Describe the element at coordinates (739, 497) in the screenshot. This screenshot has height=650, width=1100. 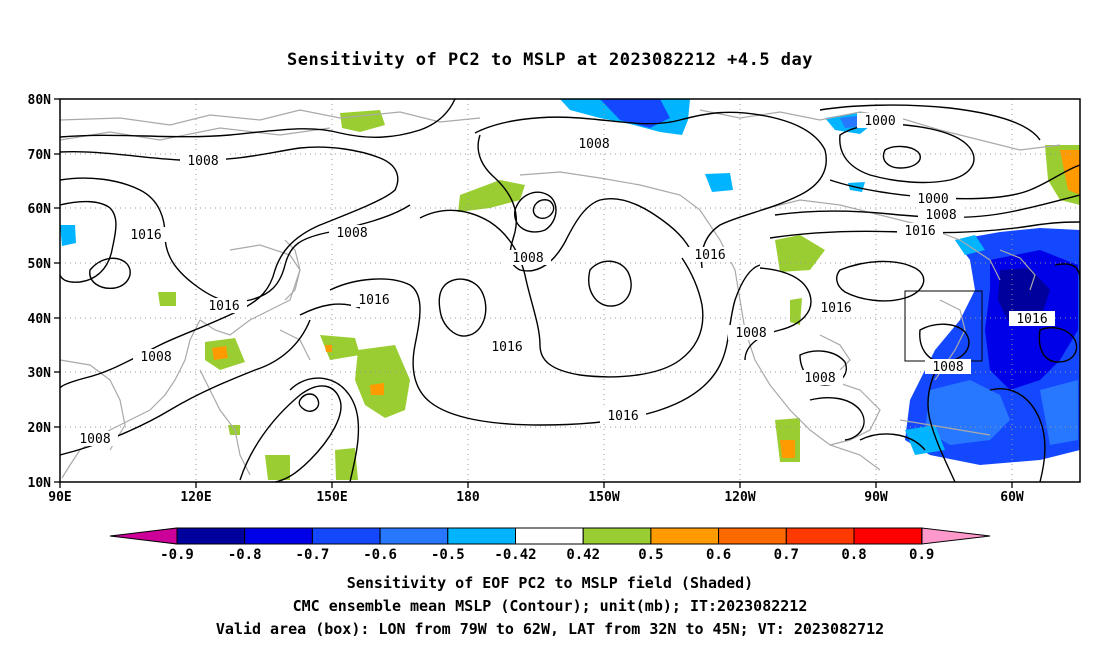
I see `lon-tick-label: 120W` at that location.